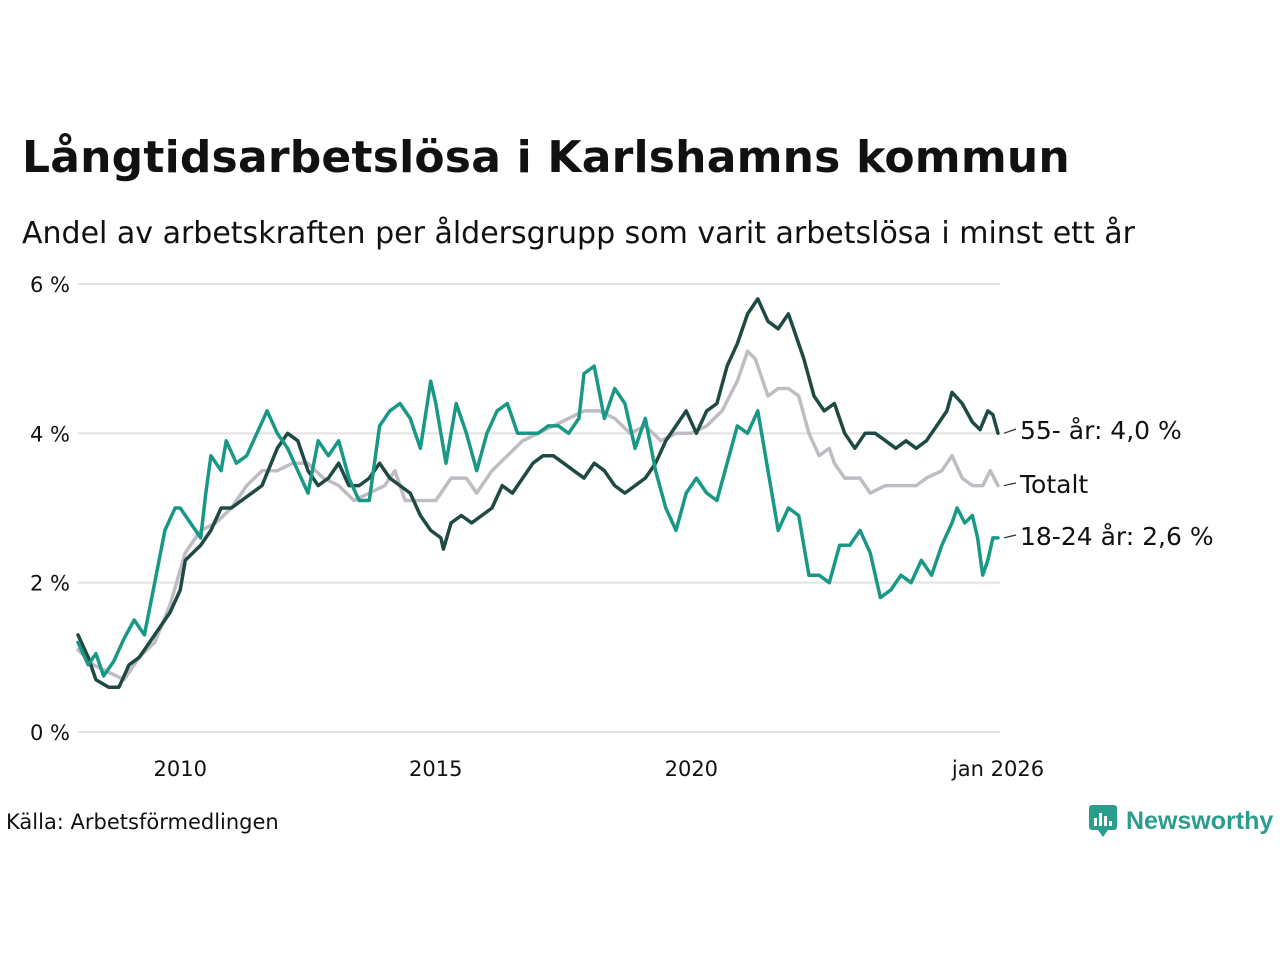 The height and width of the screenshot is (960, 1280). What do you see at coordinates (50, 584) in the screenshot?
I see `y-tick-label: 2 %` at bounding box center [50, 584].